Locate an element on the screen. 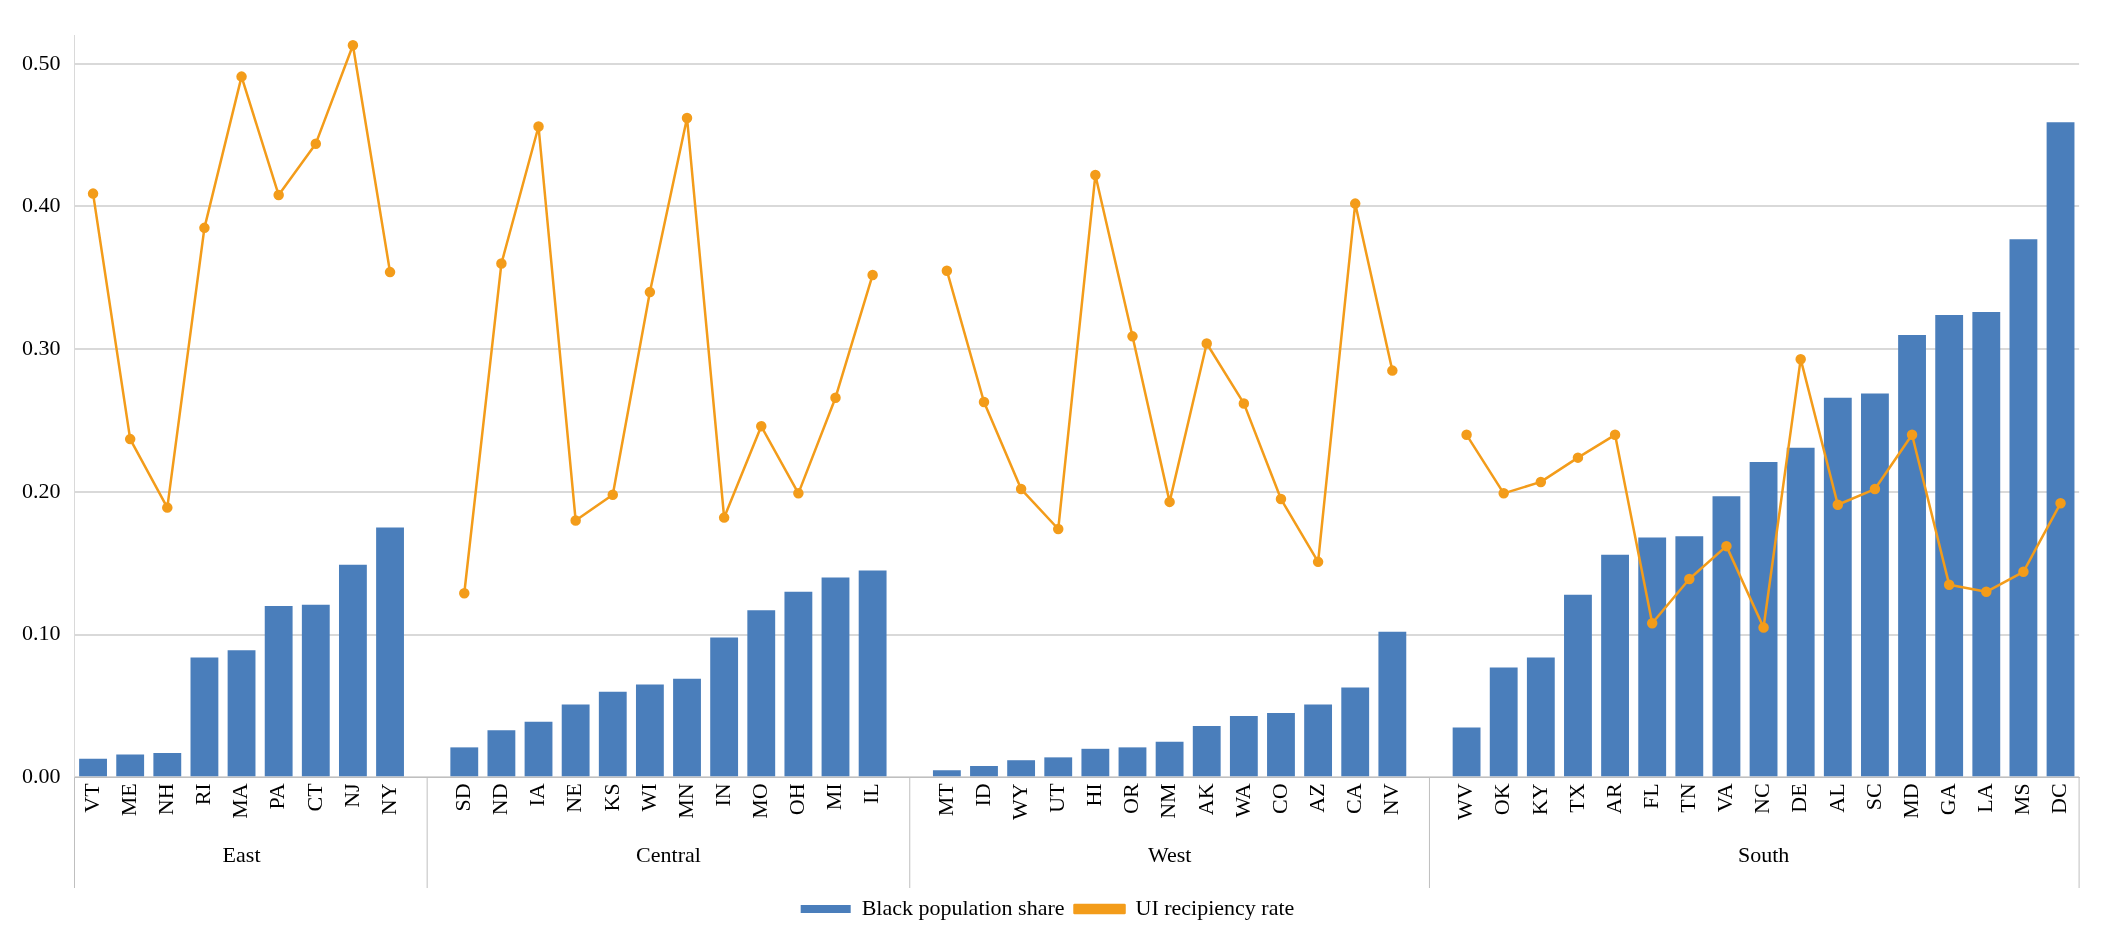 Image resolution: width=2101 pixels, height=938 pixels. legend-label: Black population share is located at coordinates (963, 907).